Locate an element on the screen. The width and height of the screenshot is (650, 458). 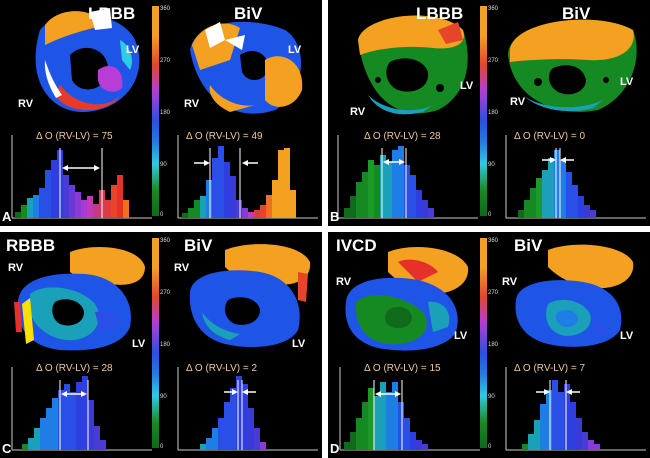
panel-c-tick-90: 90 is located at coordinates (163, 397).